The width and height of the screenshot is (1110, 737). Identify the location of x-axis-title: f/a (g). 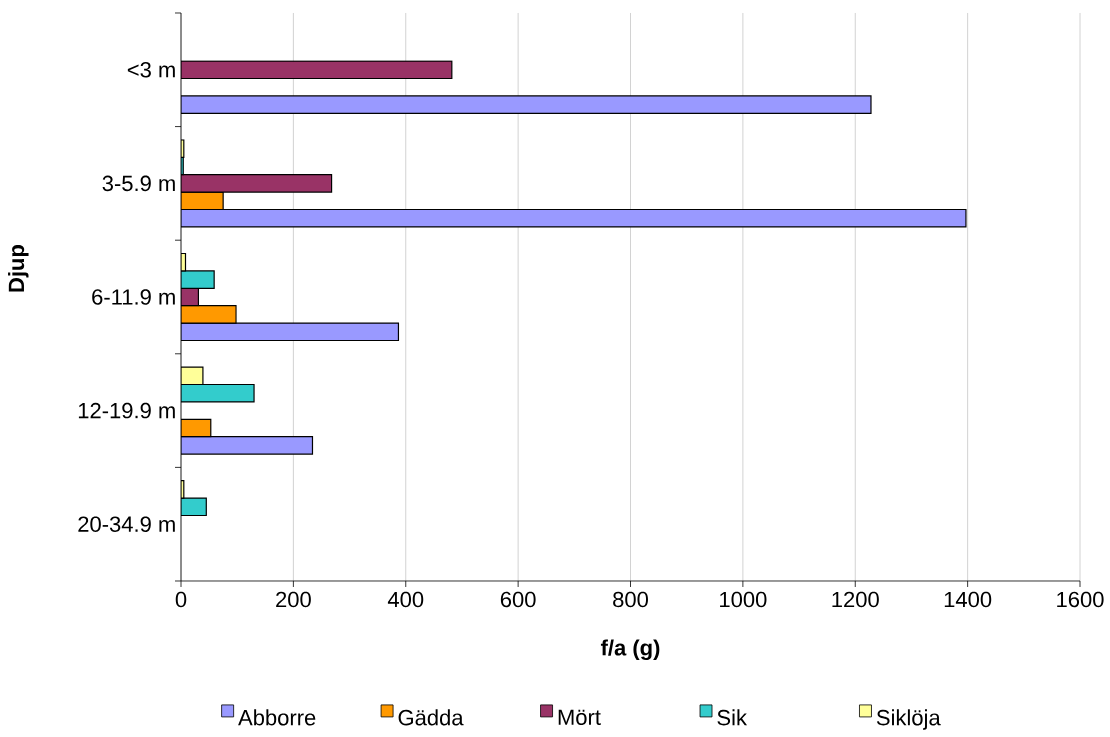
(630, 650).